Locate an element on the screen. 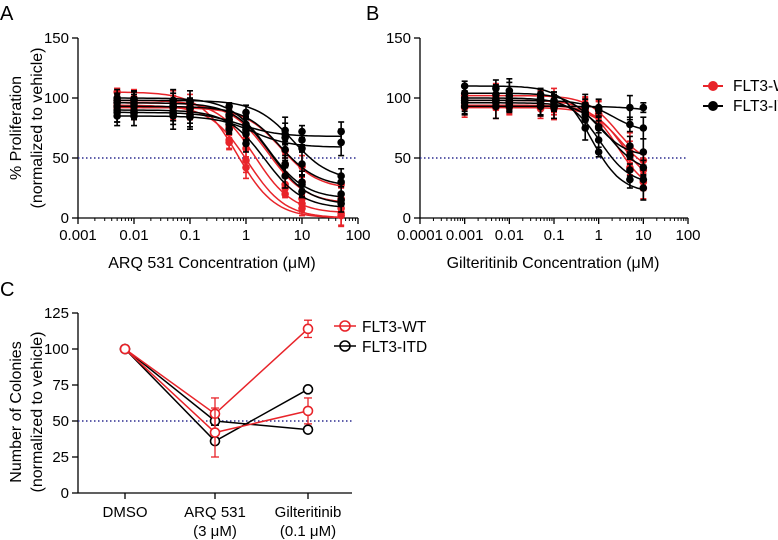  panel-c-x-label-line1: ARQ 531 is located at coordinates (215, 512).